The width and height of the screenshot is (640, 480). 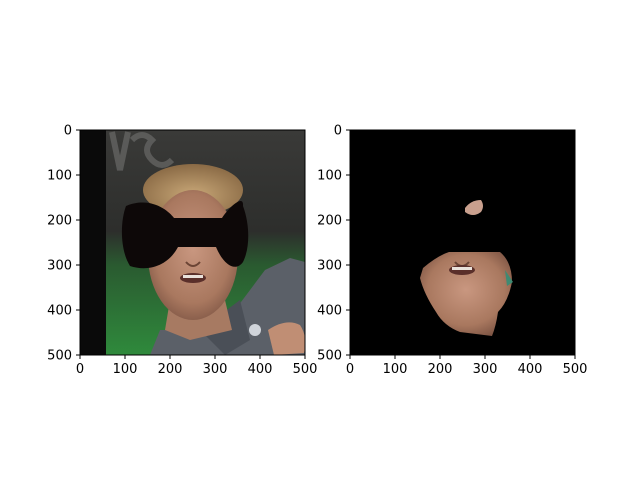 What do you see at coordinates (93, 242) in the screenshot?
I see `left-black-strip` at bounding box center [93, 242].